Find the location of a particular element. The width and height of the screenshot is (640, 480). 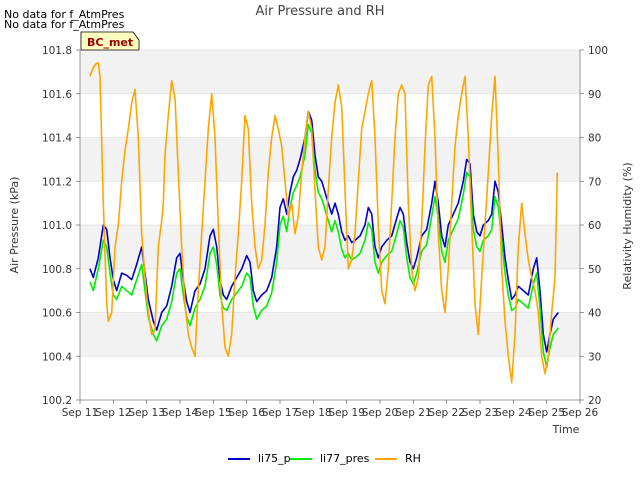

x-tick-label: Sep 21 is located at coordinates (413, 413).